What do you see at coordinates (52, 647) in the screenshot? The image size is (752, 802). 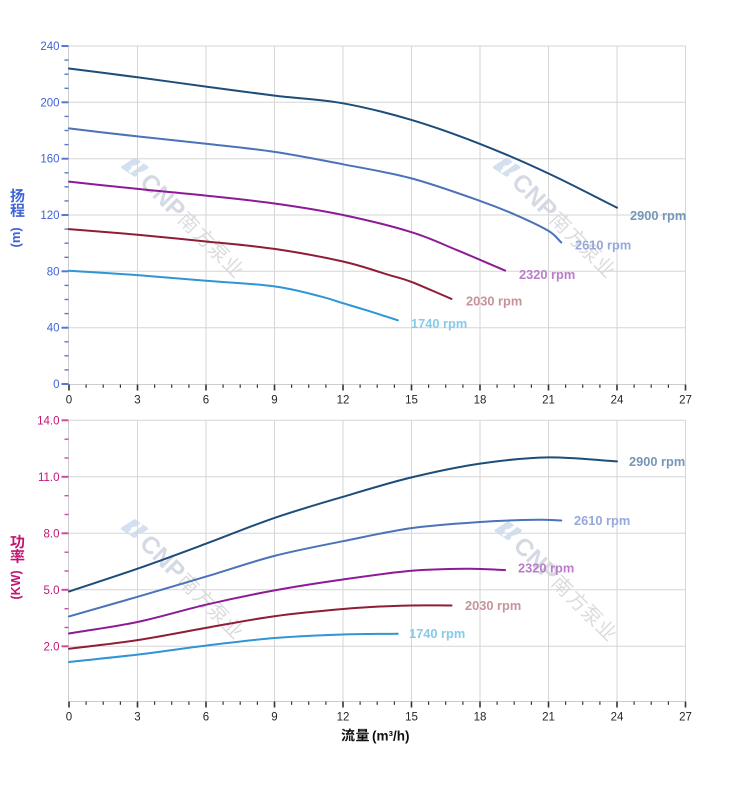 I see `svg-text: 2.0` at bounding box center [52, 647].